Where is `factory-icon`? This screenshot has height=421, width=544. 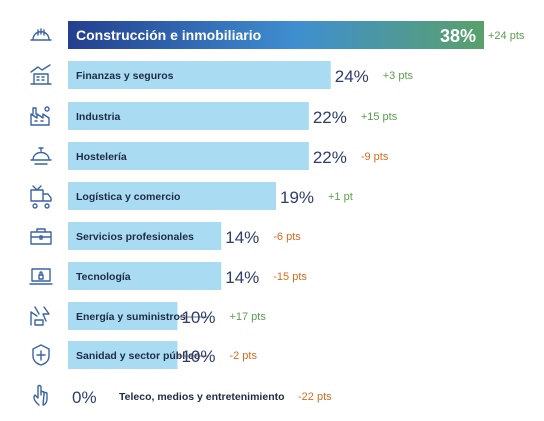 factory-icon is located at coordinates (40, 116).